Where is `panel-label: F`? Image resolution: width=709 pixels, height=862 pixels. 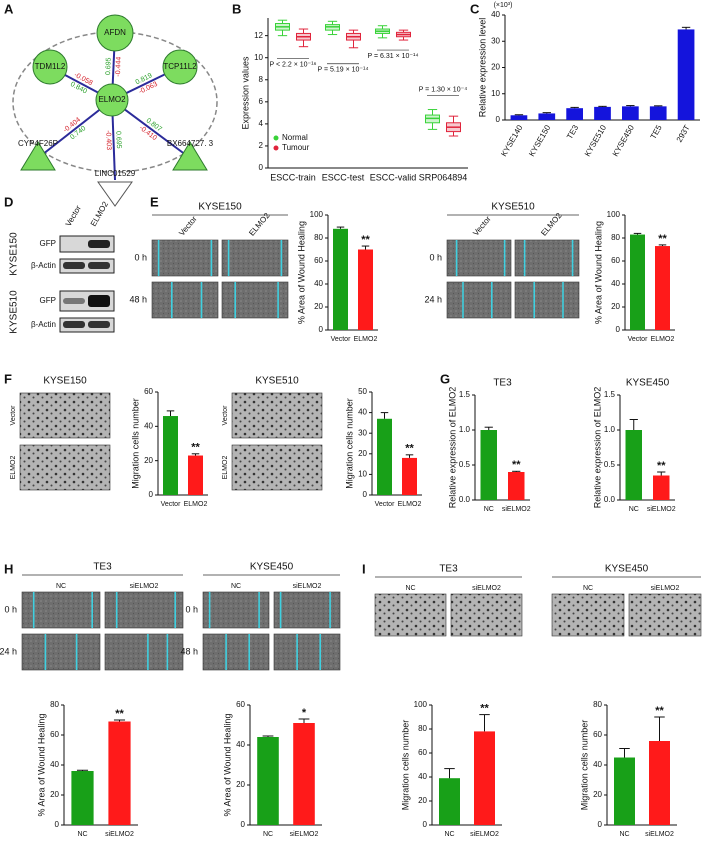
panel-label: F is located at coordinates (8, 378).